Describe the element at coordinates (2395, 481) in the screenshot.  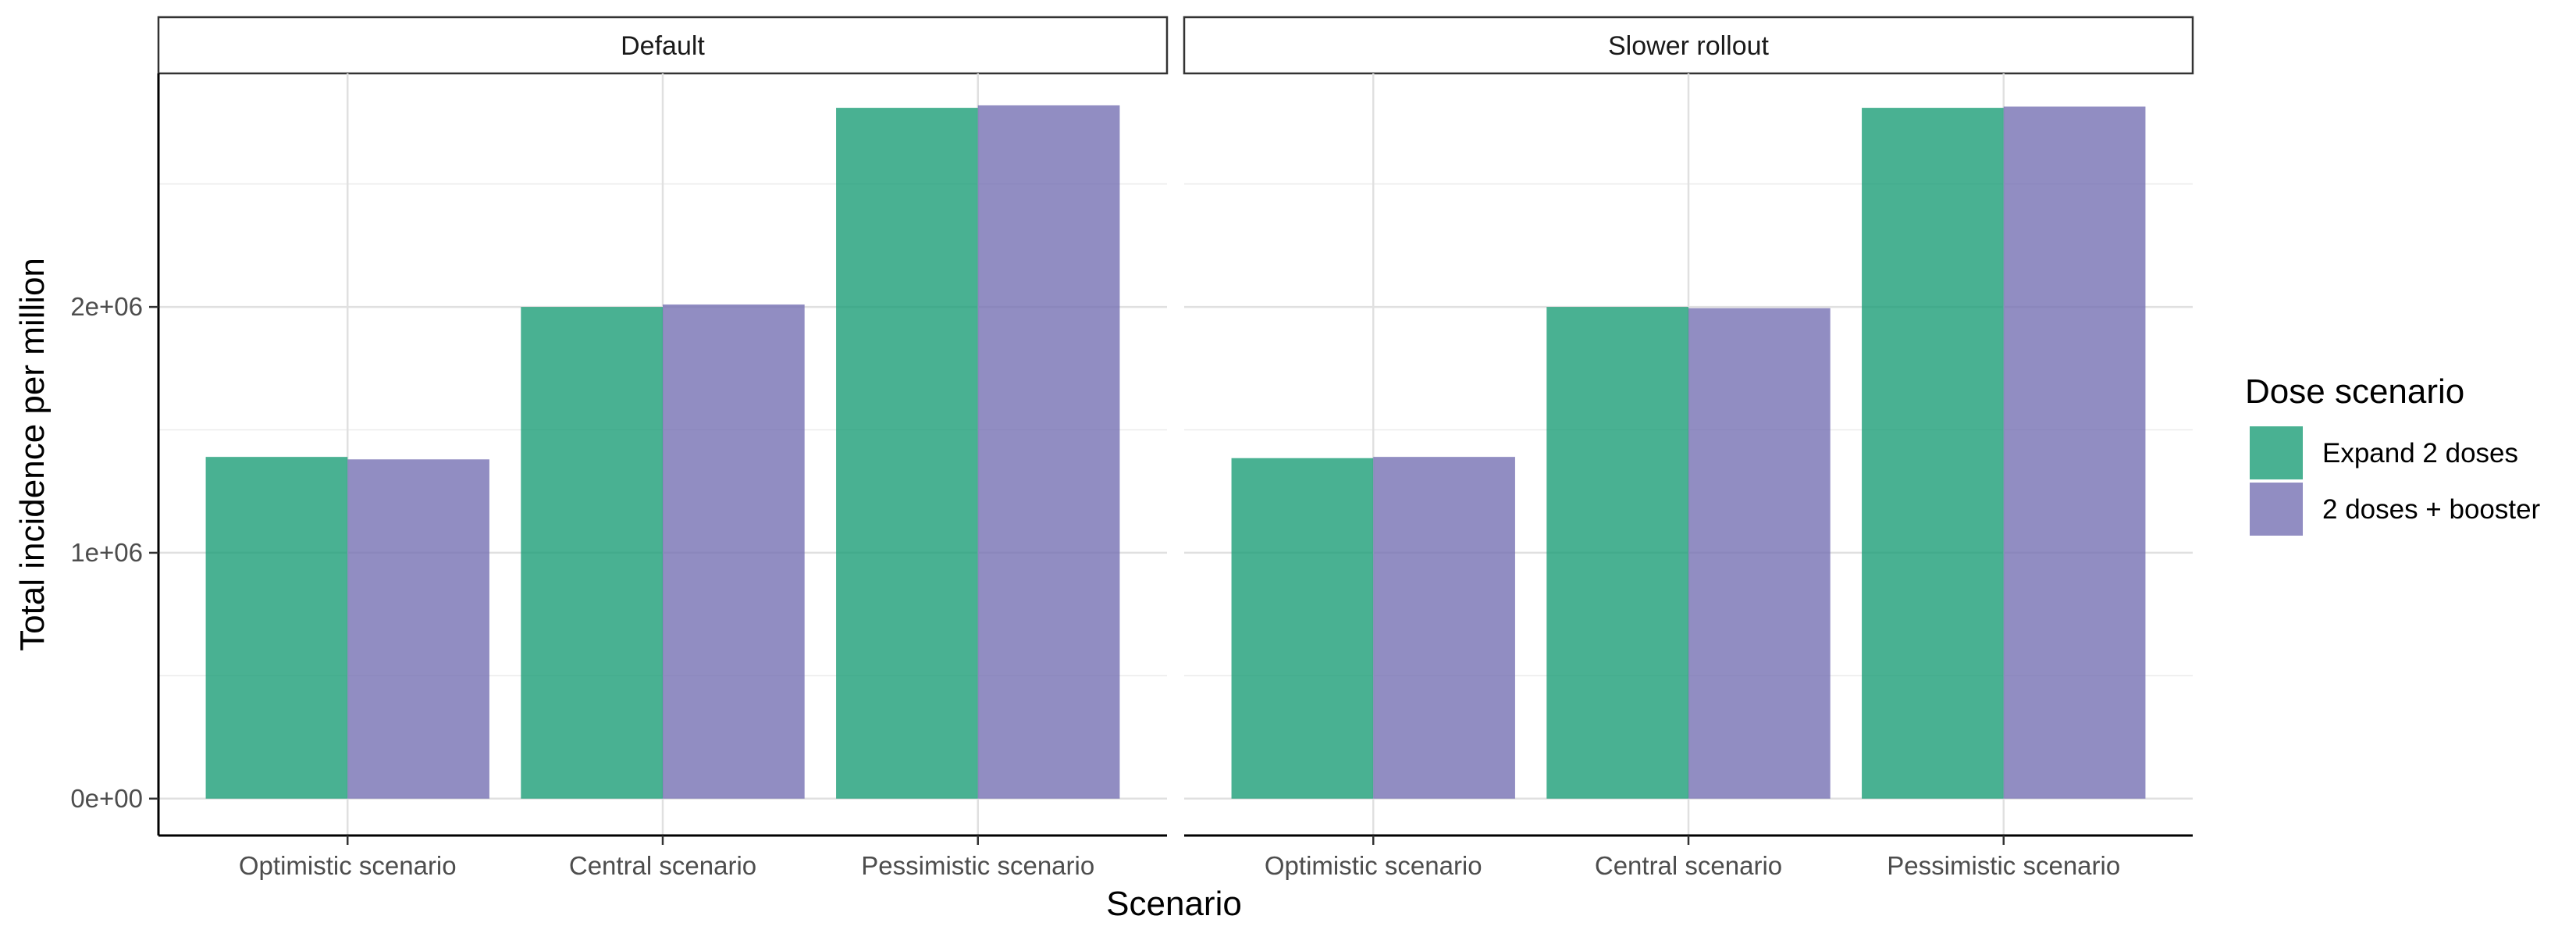
I see `legend-items: Expand 2 doses 2 doses + booster` at that location.